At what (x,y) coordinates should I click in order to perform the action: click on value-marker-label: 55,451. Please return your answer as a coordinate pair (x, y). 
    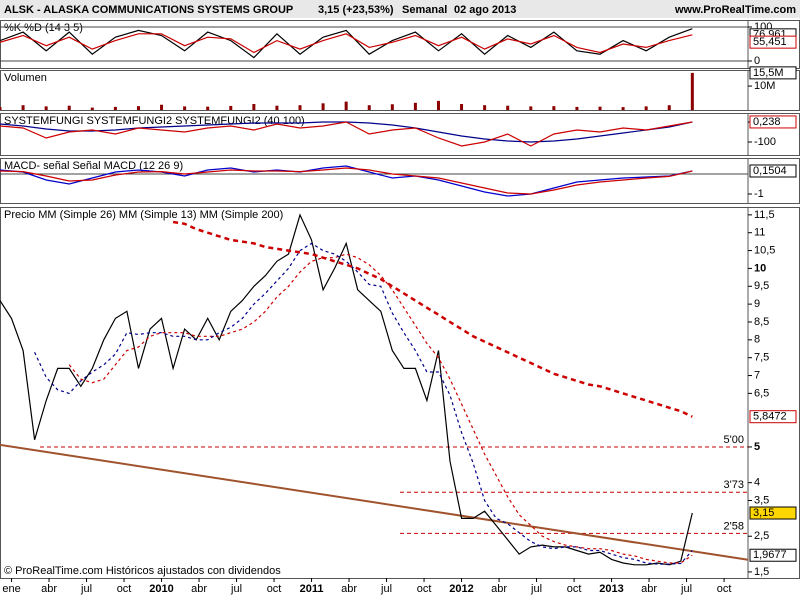
    Looking at the image, I should click on (770, 42).